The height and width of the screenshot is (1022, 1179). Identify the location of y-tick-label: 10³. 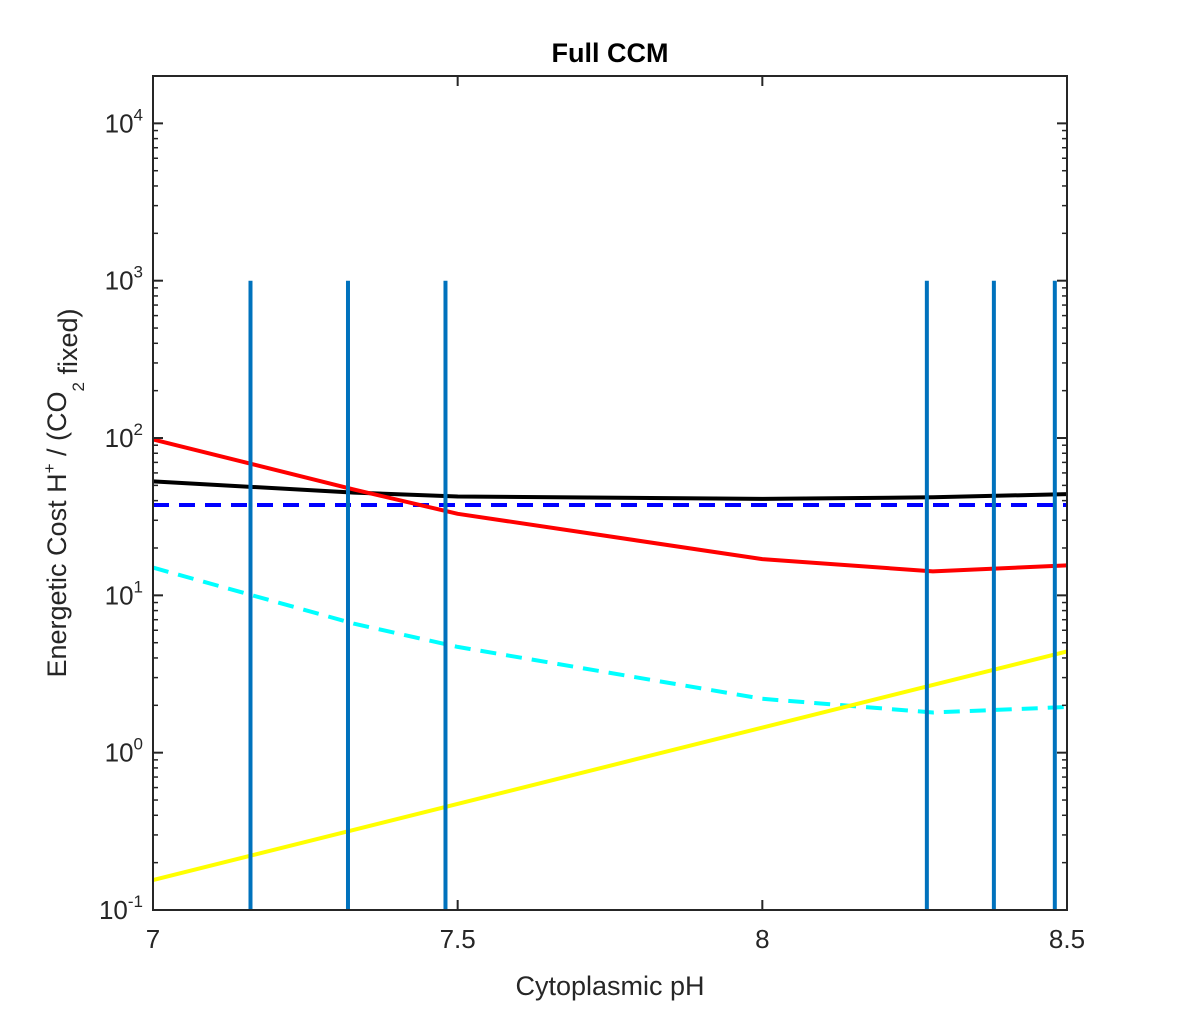
(124, 279).